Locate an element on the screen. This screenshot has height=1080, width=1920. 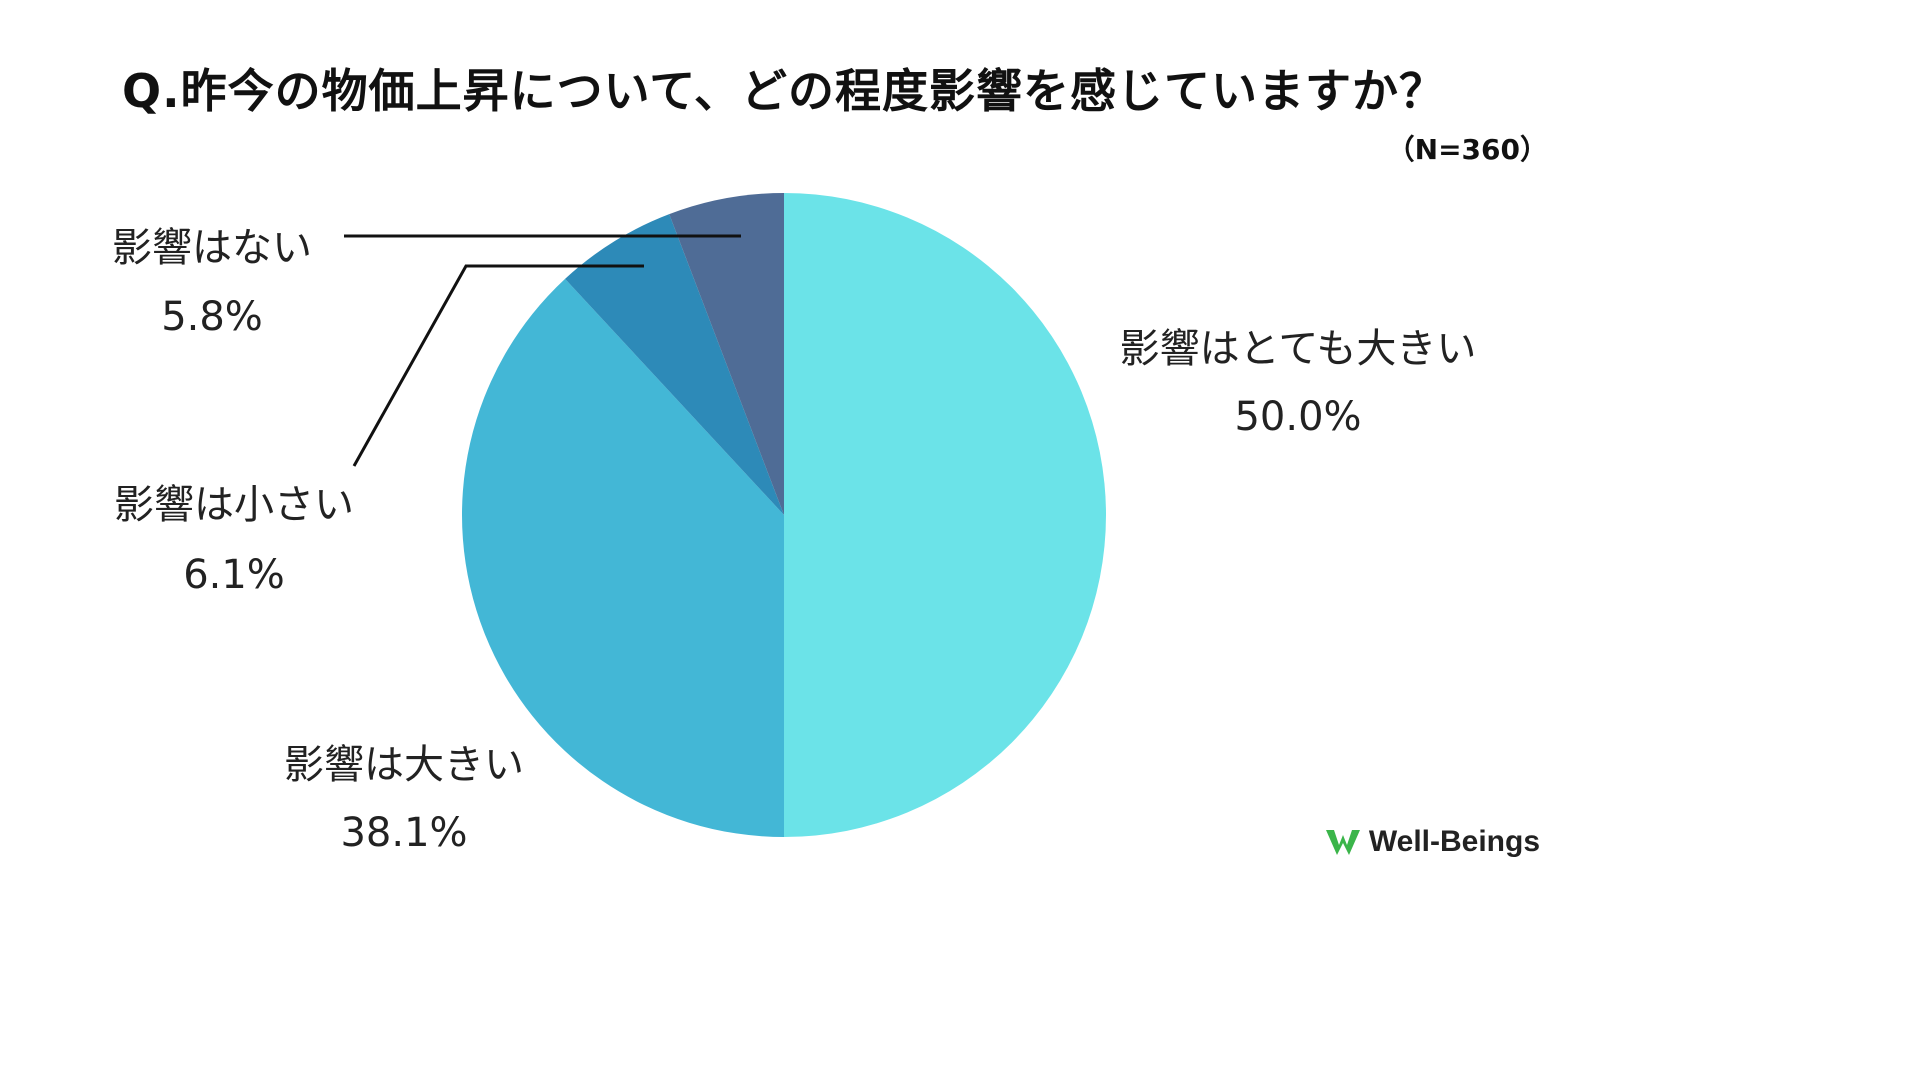
slice-value-large: 38.1% is located at coordinates (403, 833).